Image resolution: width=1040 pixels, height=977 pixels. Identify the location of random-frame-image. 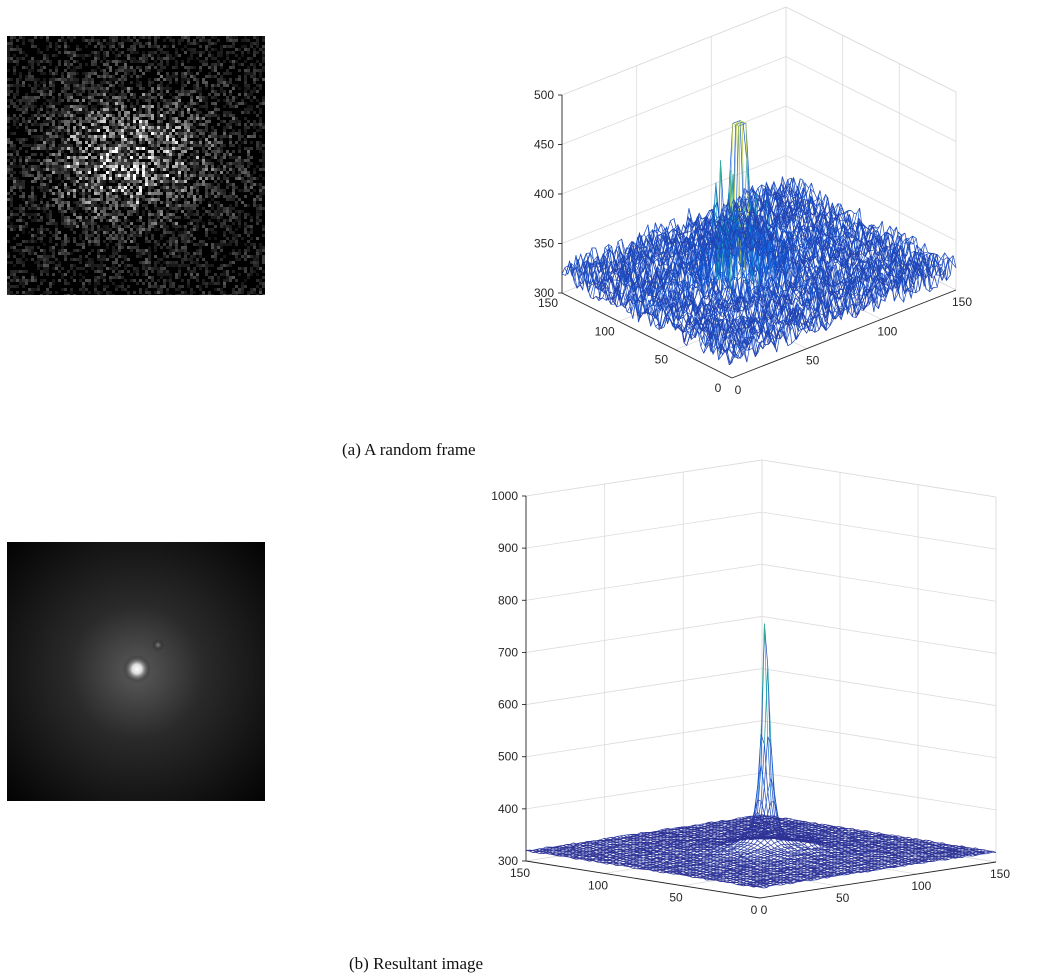
(136, 165).